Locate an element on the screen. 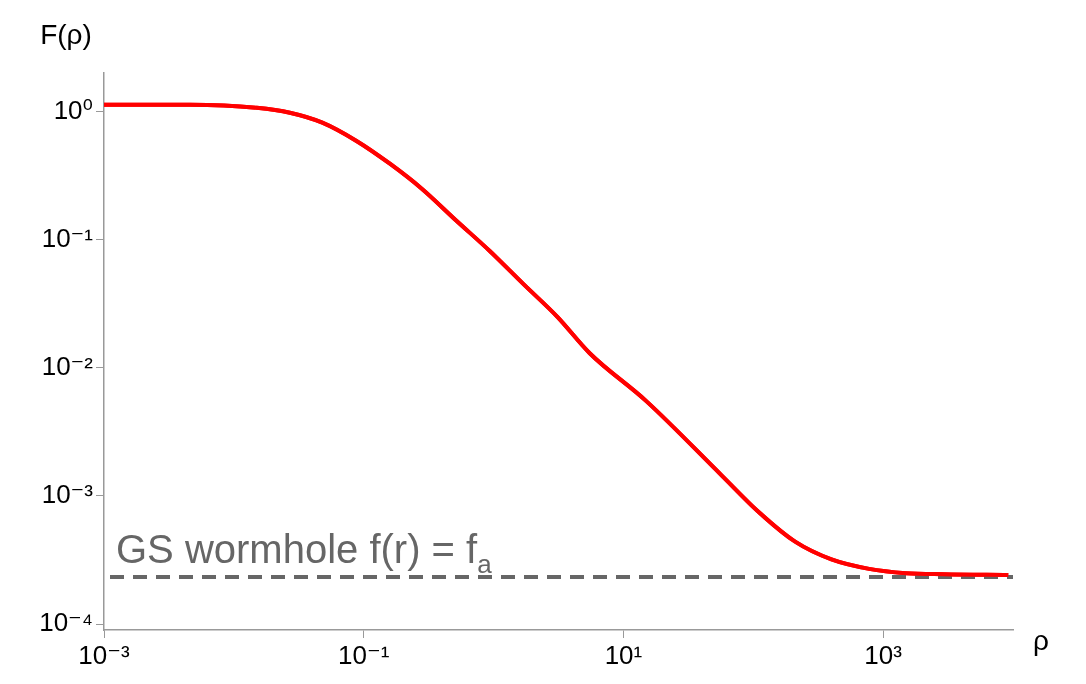  y-tick-label: 10⁻² is located at coordinates (67, 366).